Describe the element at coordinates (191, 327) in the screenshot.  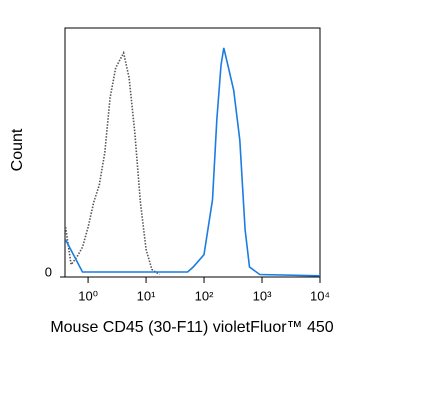
I see `x-axis-title: Mouse CD45 (30-F11) violetFluor™ 450` at that location.